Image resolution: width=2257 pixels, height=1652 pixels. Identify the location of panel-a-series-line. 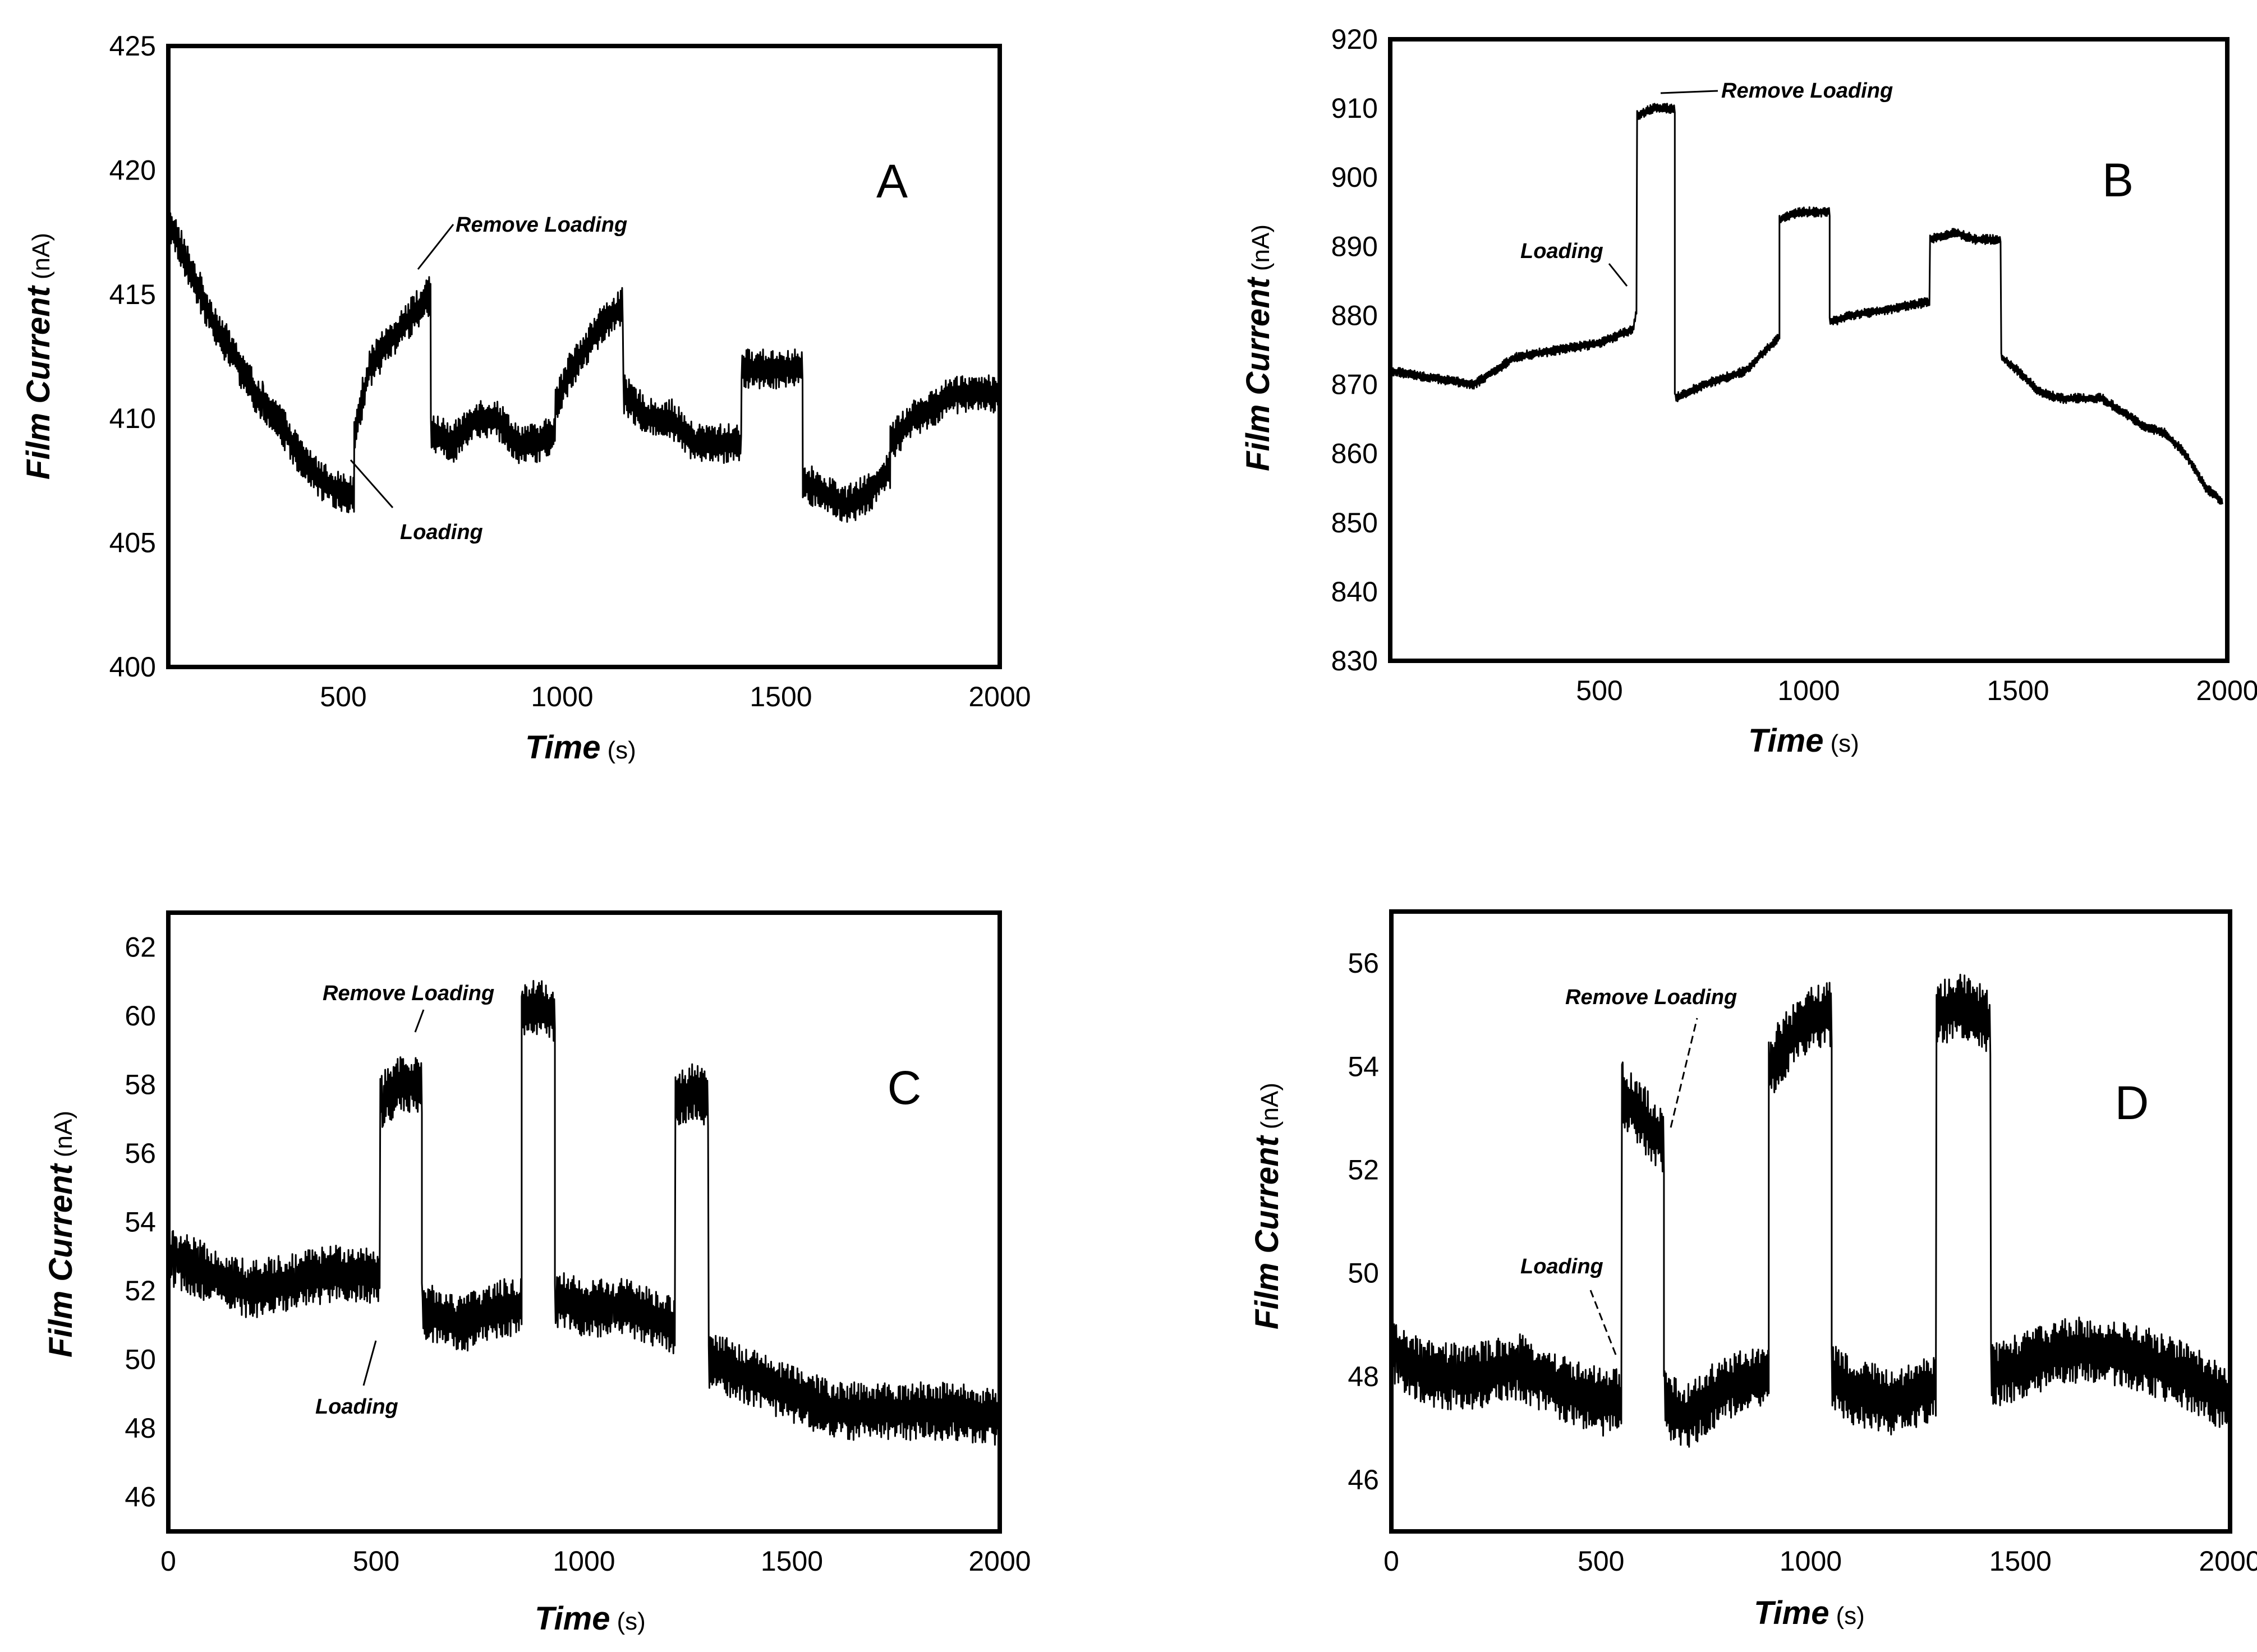
(584, 363).